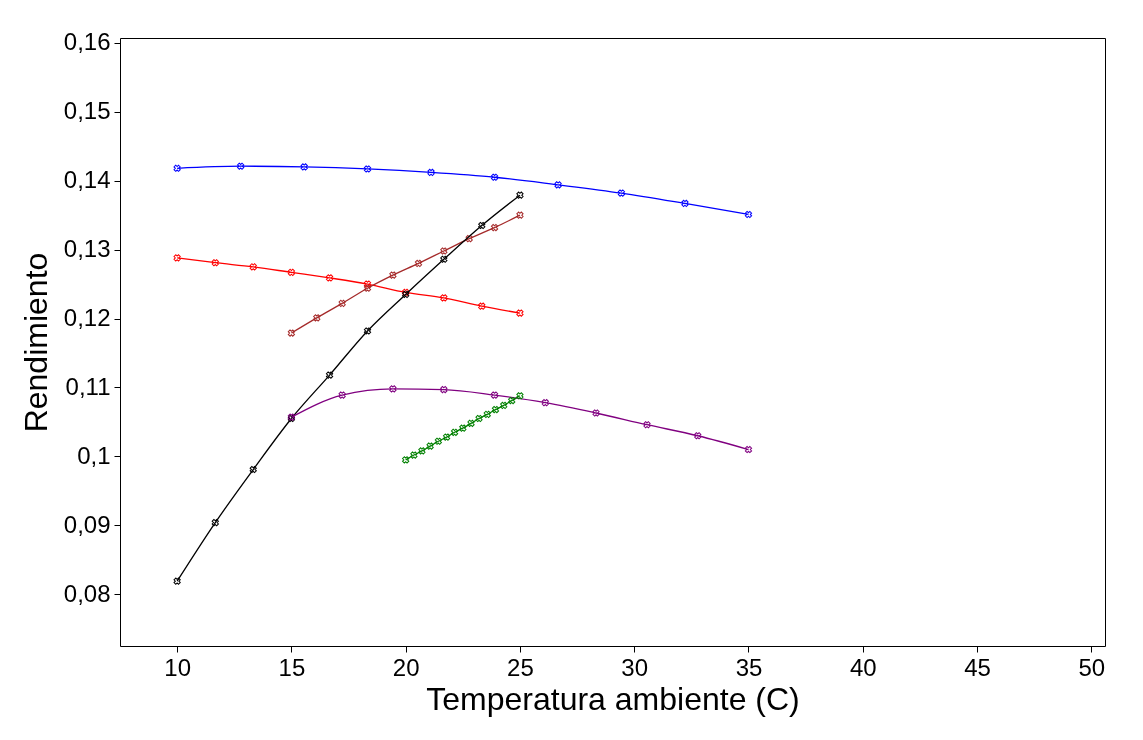 Image resolution: width=1143 pixels, height=740 pixels. What do you see at coordinates (613, 698) in the screenshot?
I see `x-axis-title: Temperatura ambiente (C)` at bounding box center [613, 698].